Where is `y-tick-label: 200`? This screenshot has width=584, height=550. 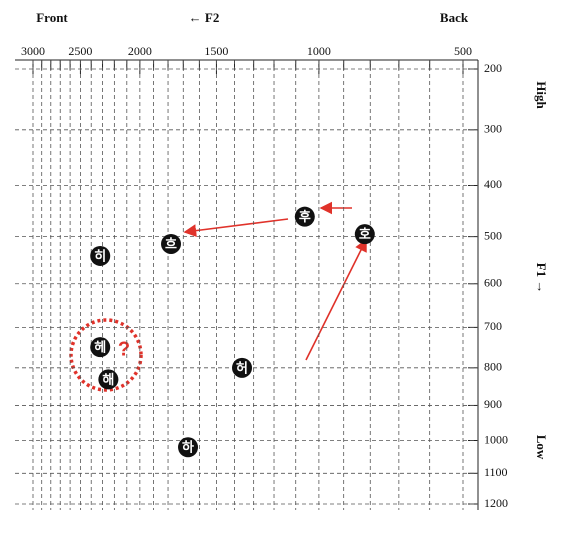 y-tick-label: 200 is located at coordinates (493, 68).